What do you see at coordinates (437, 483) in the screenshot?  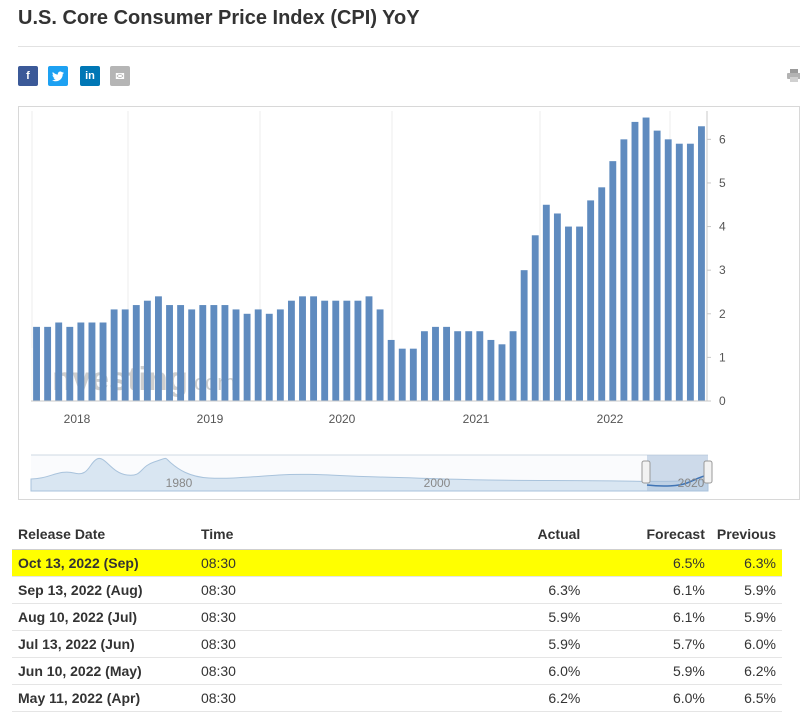 I see `navigator-label: 2000` at bounding box center [437, 483].